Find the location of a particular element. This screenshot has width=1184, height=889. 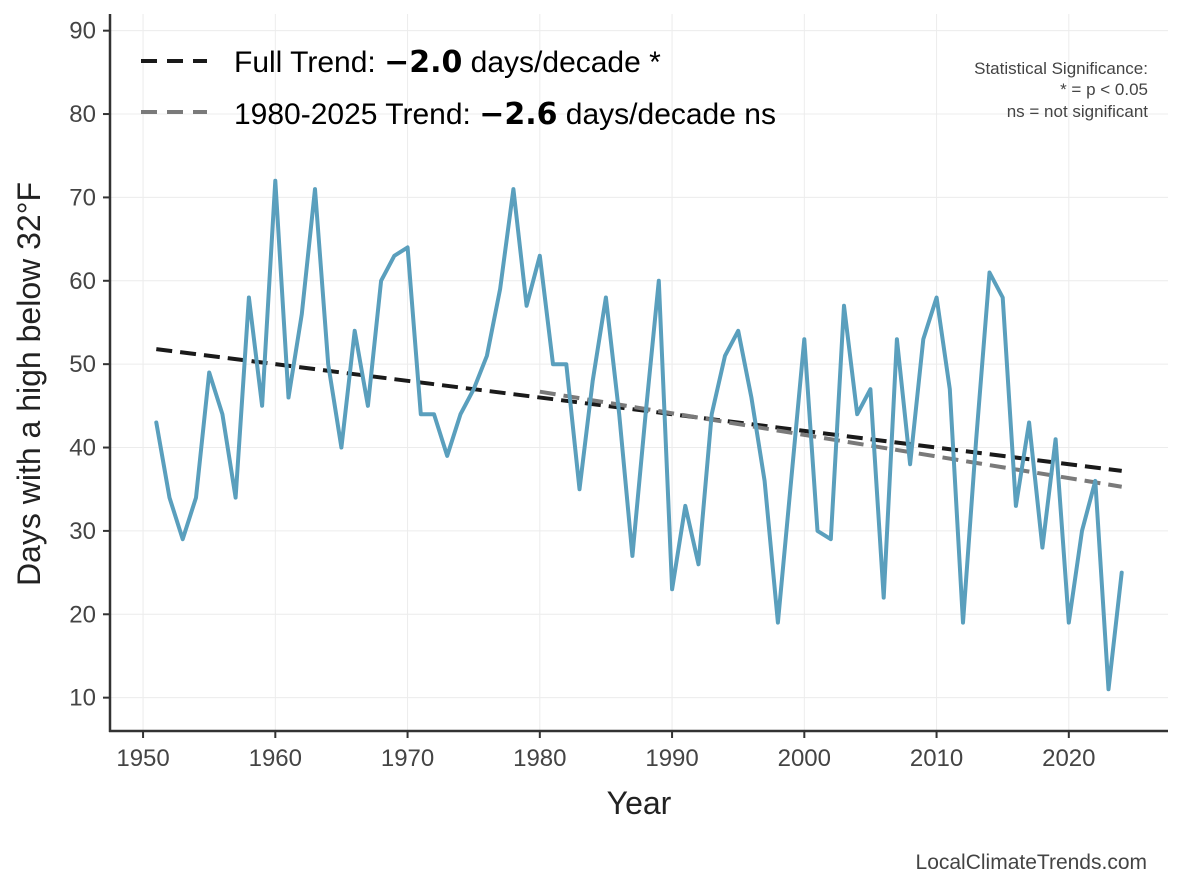

recent-trend-line is located at coordinates (831, 439).